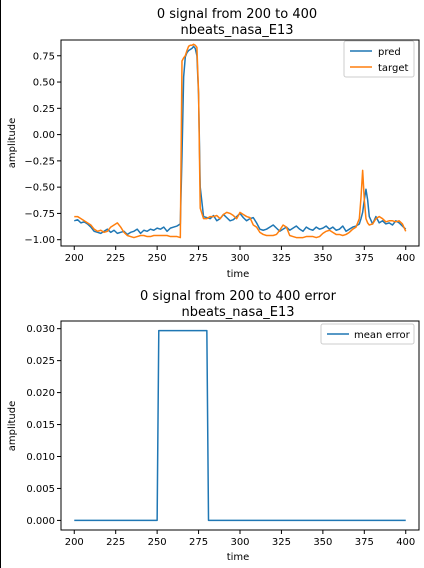 Image resolution: width=424 pixels, height=568 pixels. What do you see at coordinates (237, 14) in the screenshot?
I see `signal-chart-title: 0 signal from 200 to 400` at bounding box center [237, 14].